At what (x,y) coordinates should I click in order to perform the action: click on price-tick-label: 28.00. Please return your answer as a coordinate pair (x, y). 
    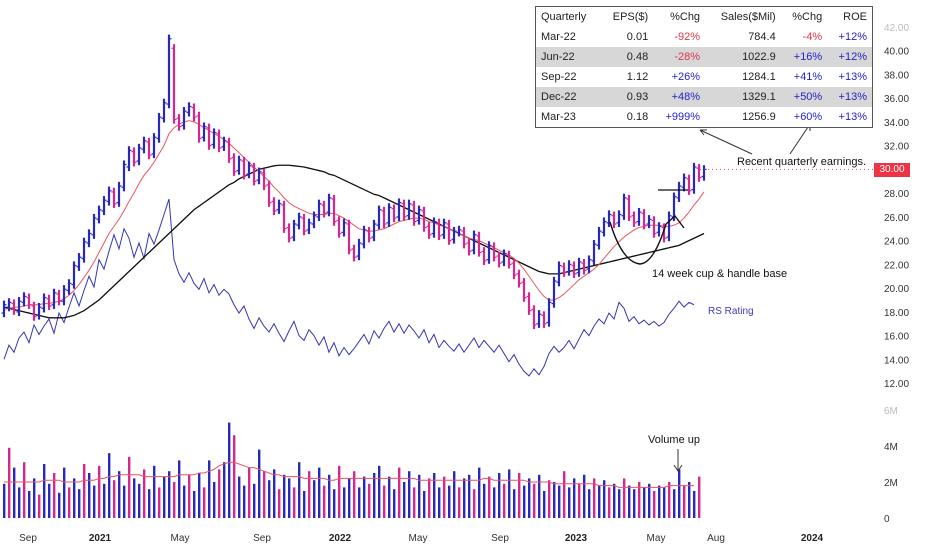
    Looking at the image, I should click on (896, 194).